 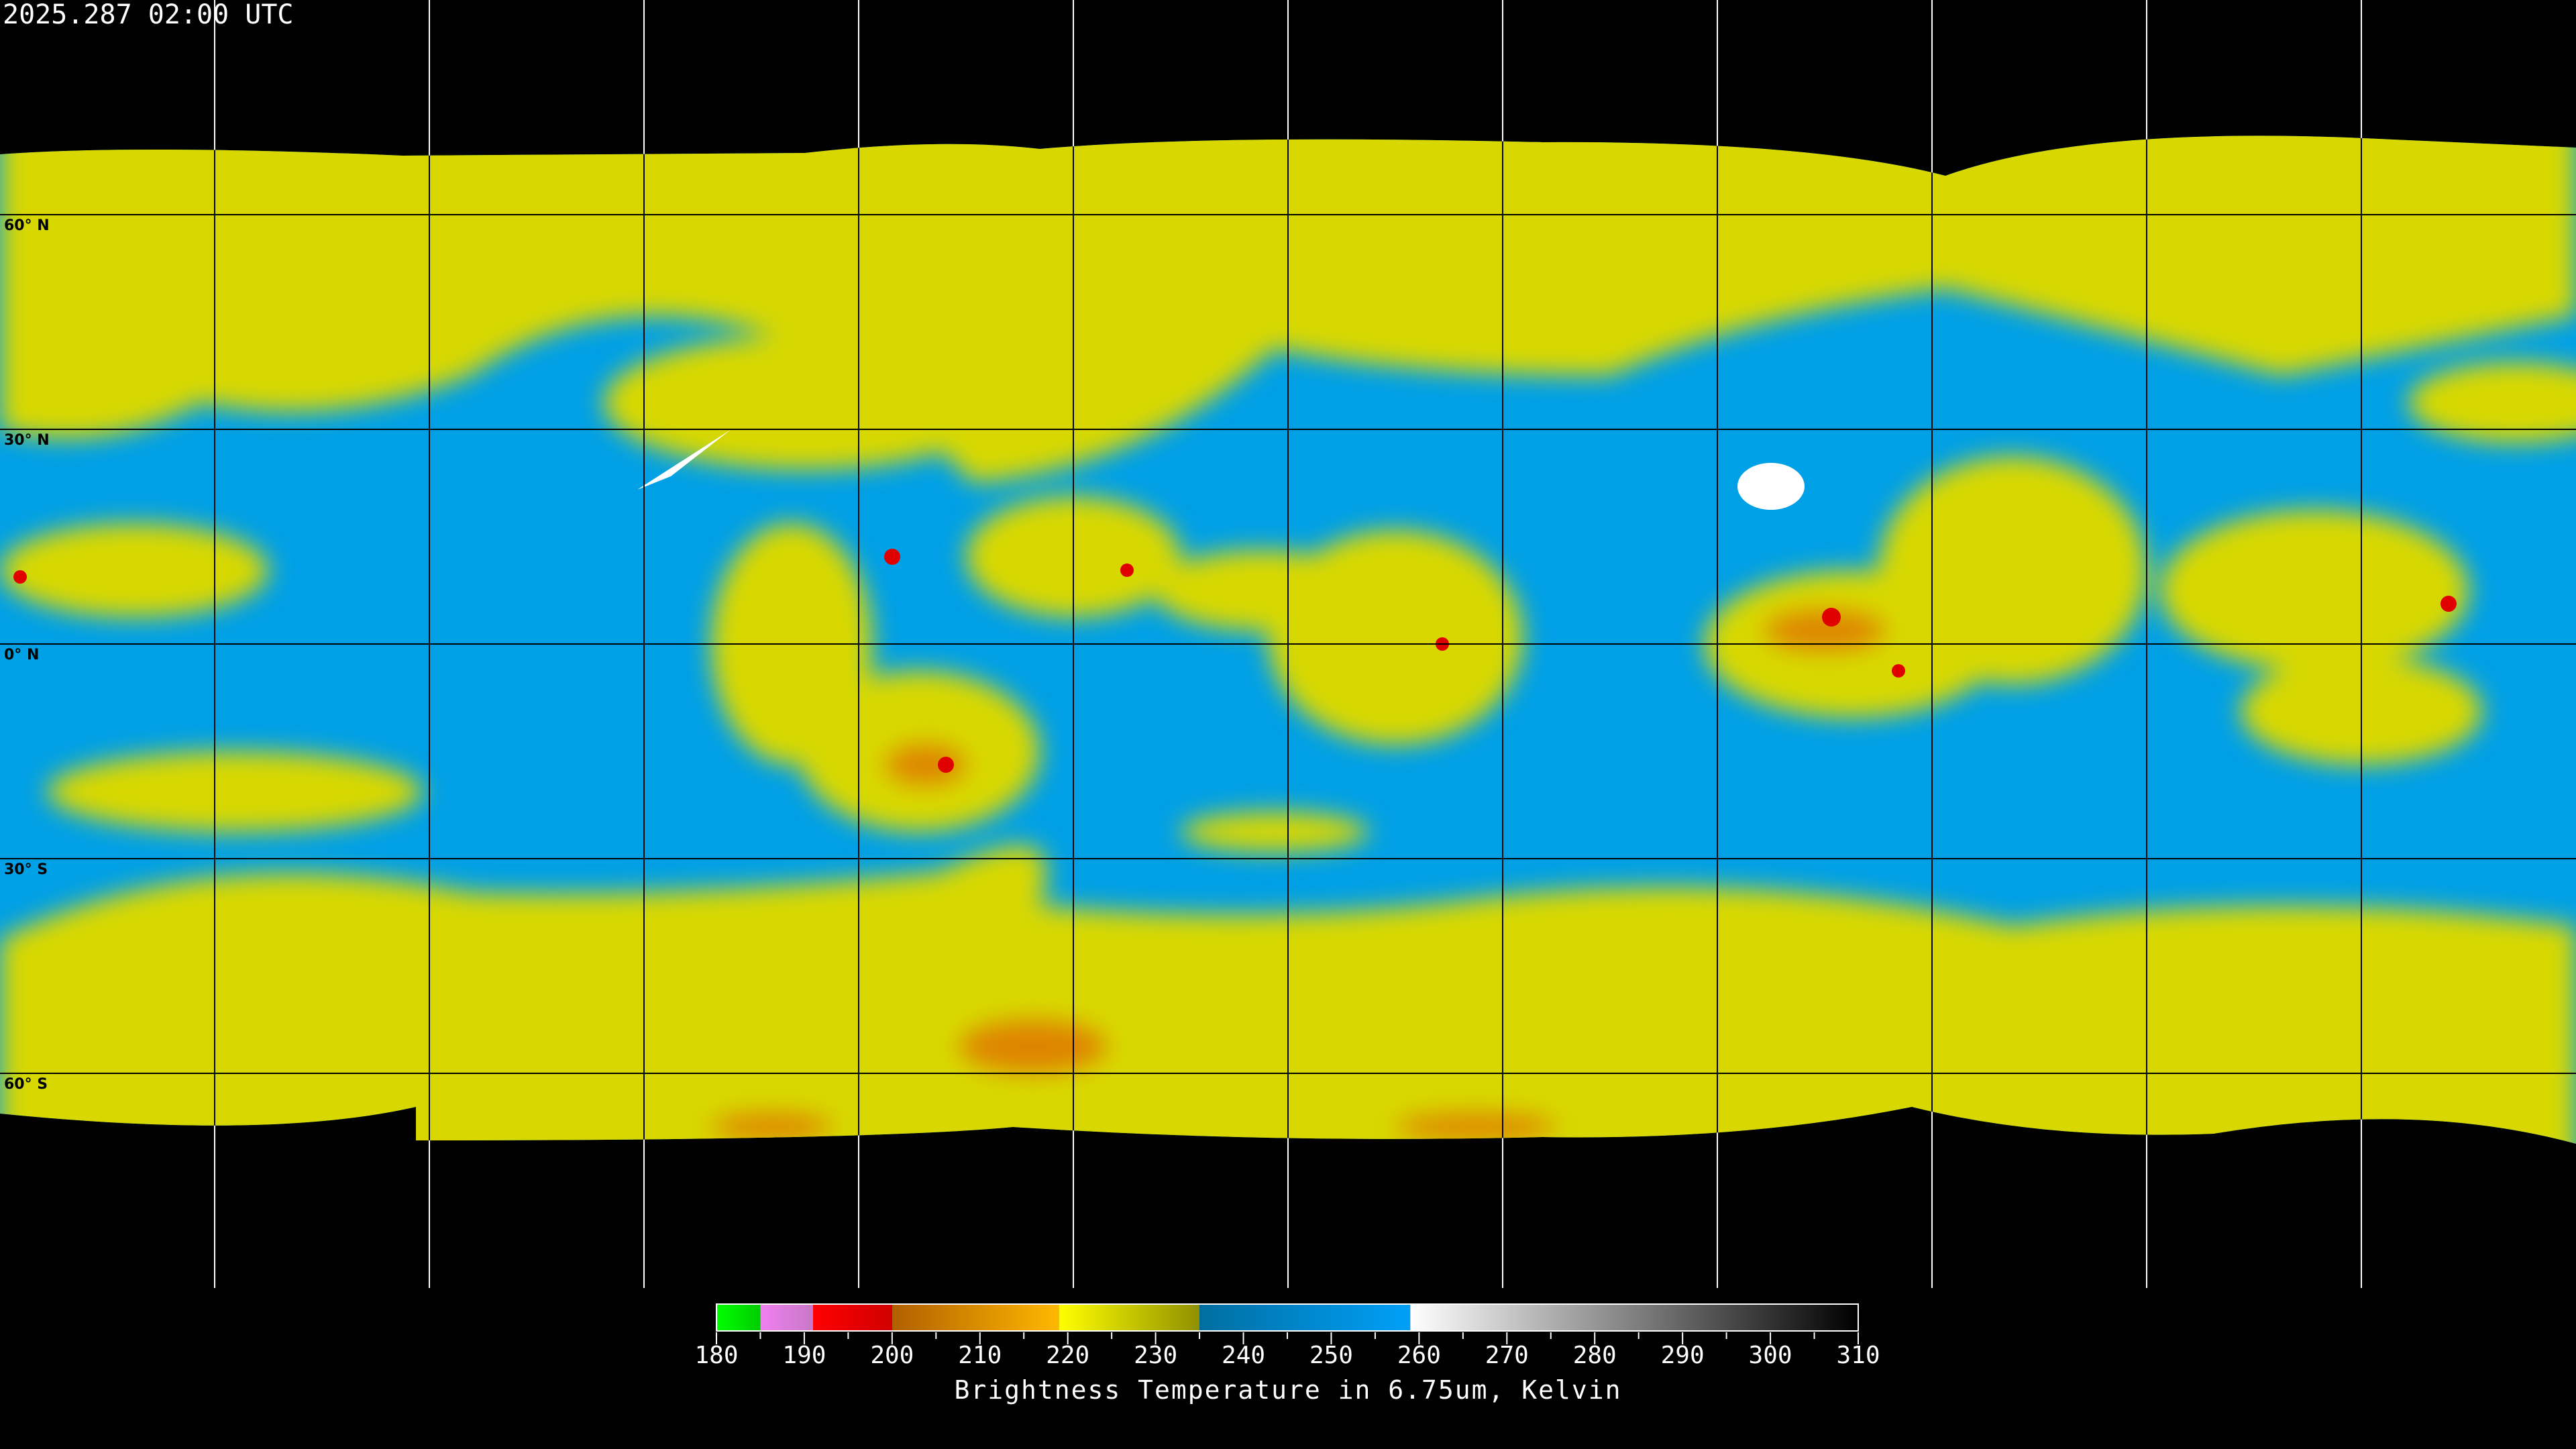 I want to click on latitude-label: 30° N, so click(x=27, y=440).